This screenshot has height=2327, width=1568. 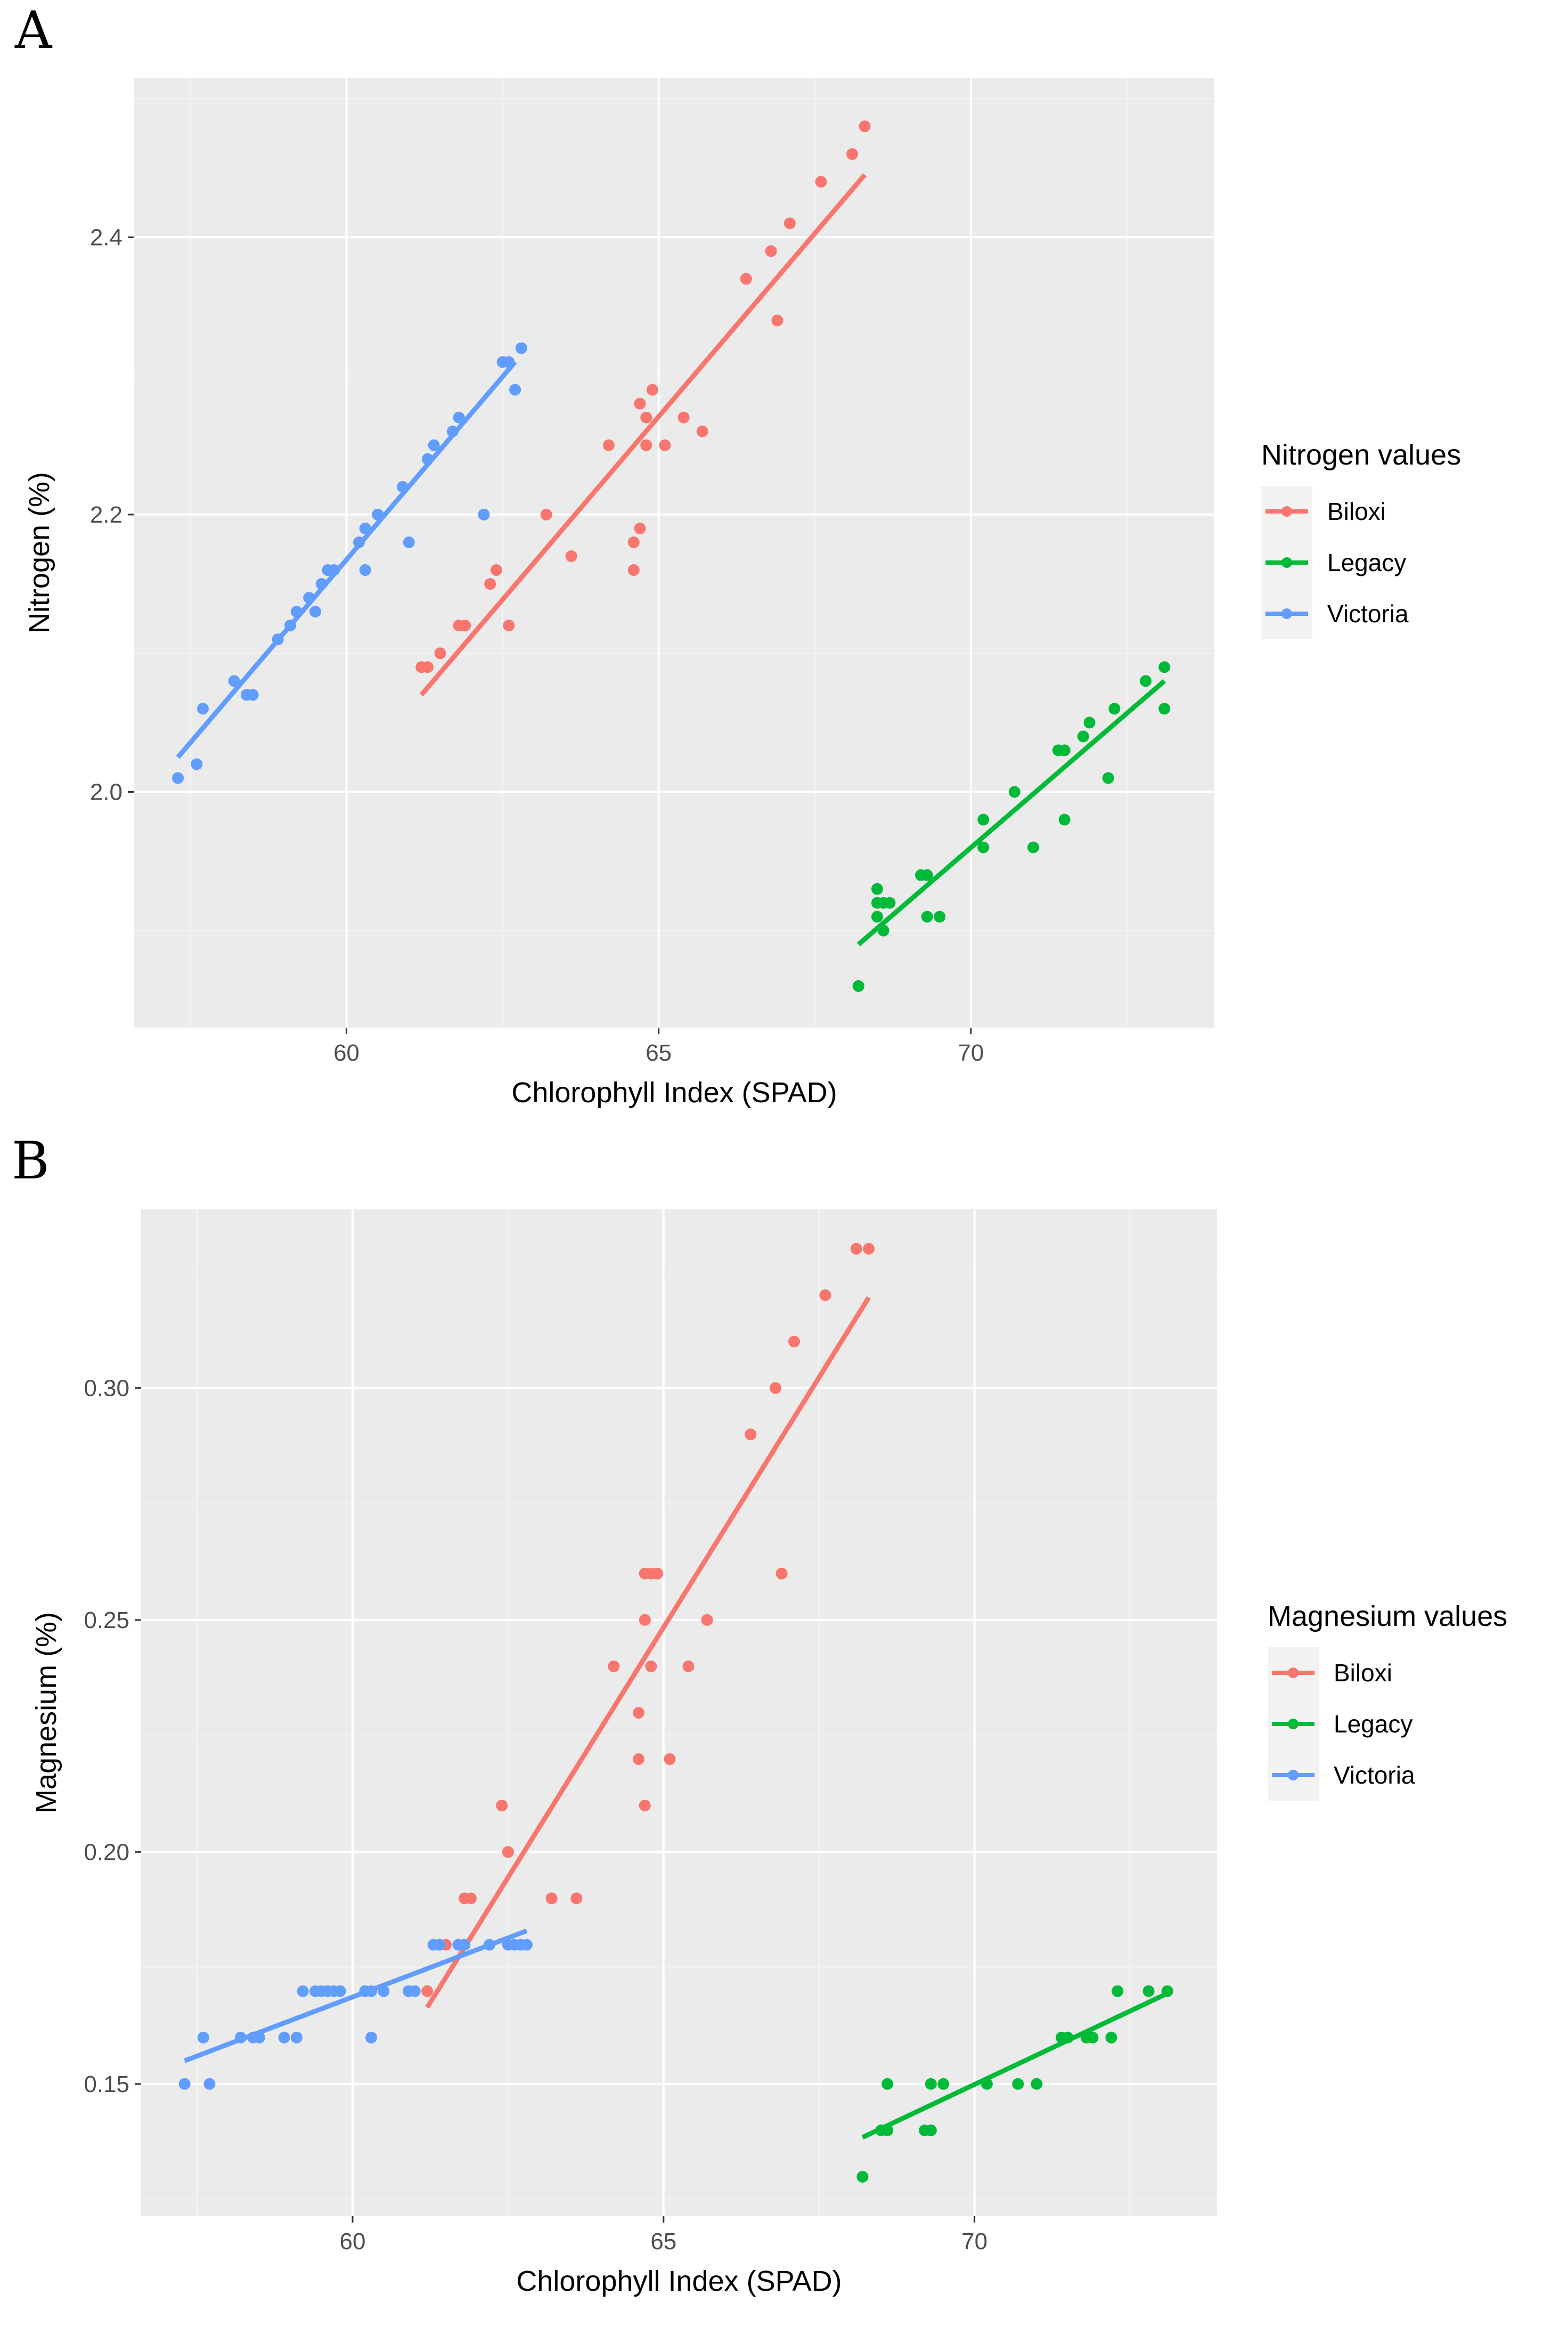 What do you see at coordinates (1367, 562) in the screenshot?
I see `legend-label-legacy: Legacy` at bounding box center [1367, 562].